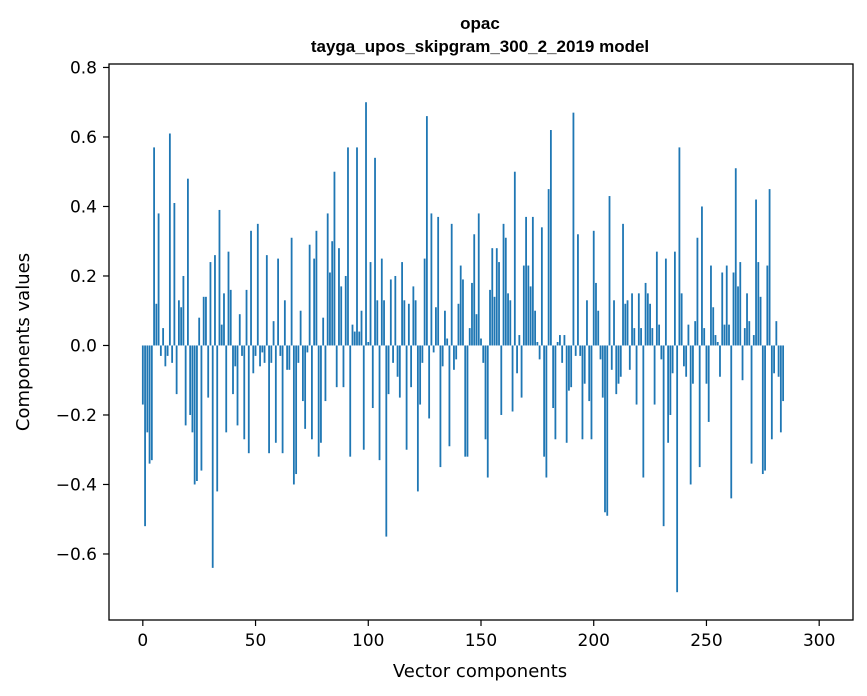  I want to click on chart-subtitle: tayga_upos_skipgram_300_2_2019 model, so click(480, 46).